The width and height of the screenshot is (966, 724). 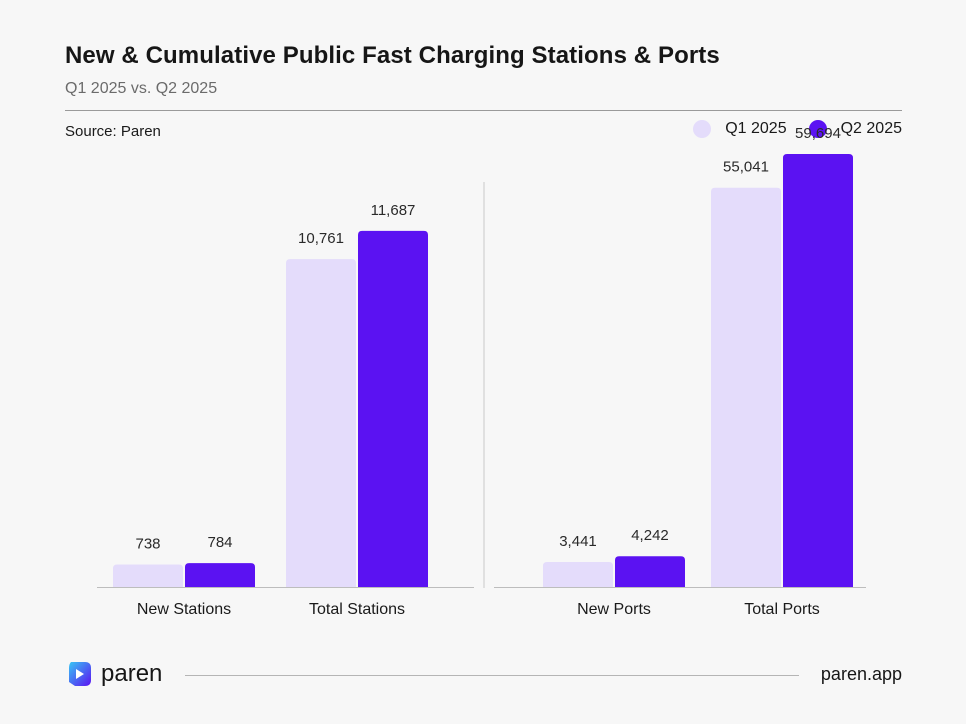 What do you see at coordinates (393, 210) in the screenshot?
I see `data-label-total-stations-q2: 11,687` at bounding box center [393, 210].